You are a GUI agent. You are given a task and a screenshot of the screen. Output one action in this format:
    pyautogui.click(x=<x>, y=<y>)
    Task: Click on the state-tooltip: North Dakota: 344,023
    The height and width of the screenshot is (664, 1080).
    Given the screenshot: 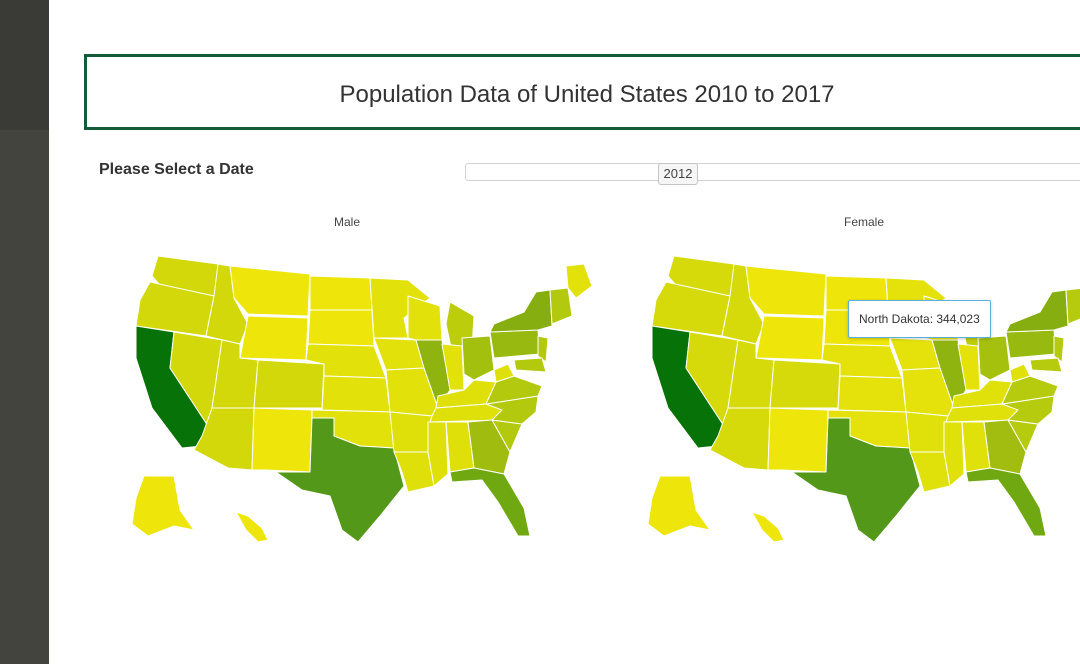 What is the action you would take?
    pyautogui.click(x=919, y=319)
    